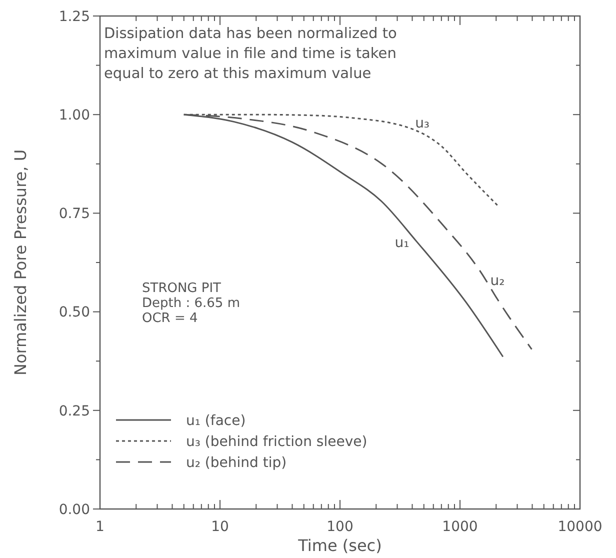  I want to click on y-axis-title: Normalized Pore Pressure, U, so click(20, 262).